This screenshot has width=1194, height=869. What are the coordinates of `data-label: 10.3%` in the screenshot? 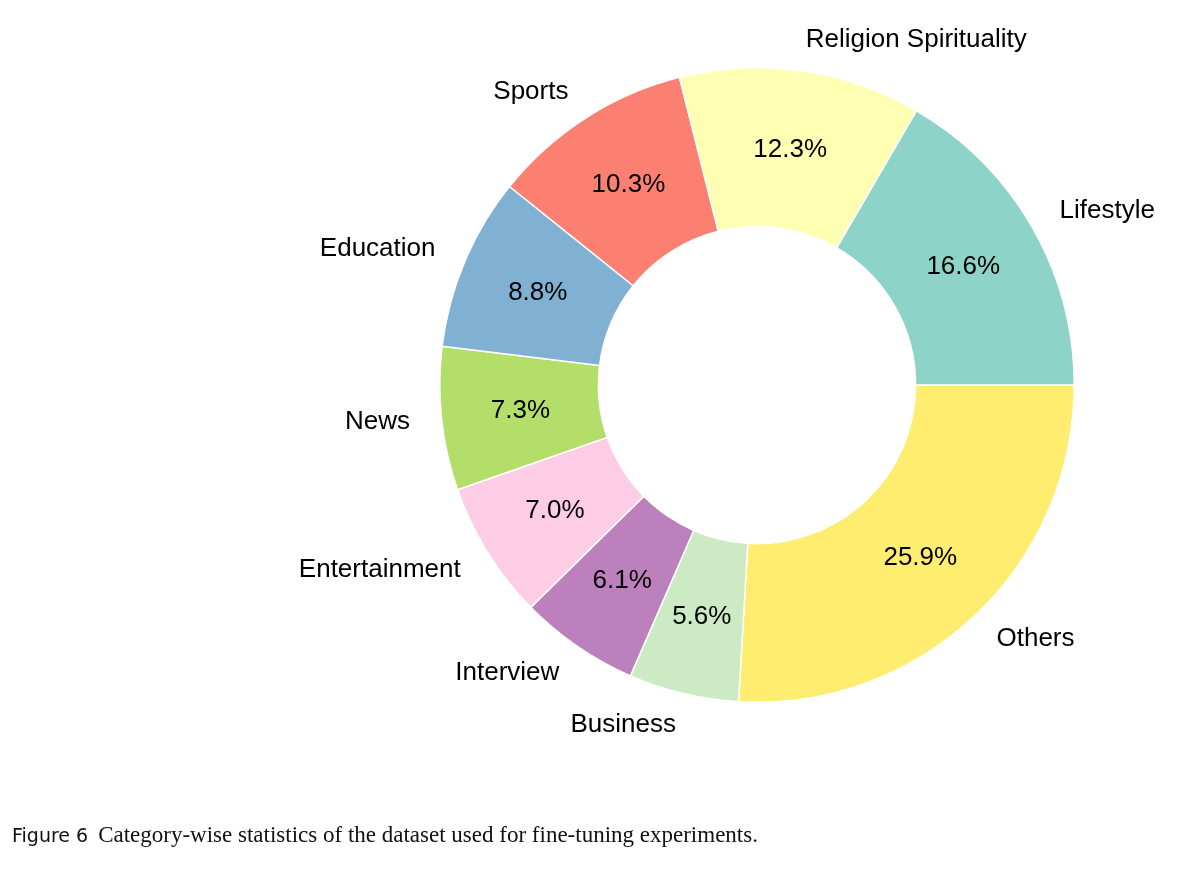 It's located at (628, 182).